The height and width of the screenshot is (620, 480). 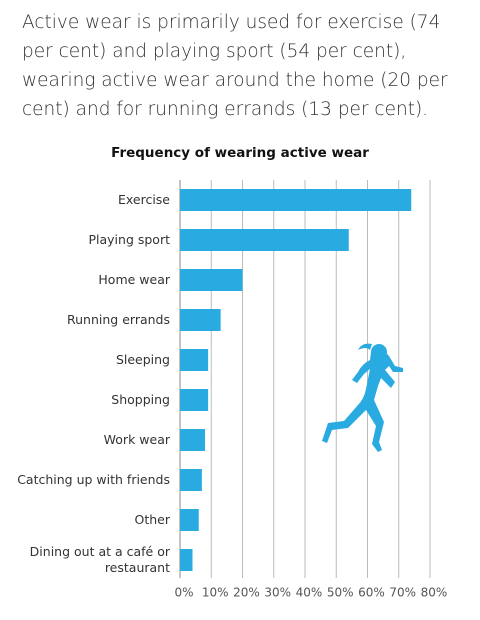 What do you see at coordinates (140, 399) in the screenshot?
I see `y-tick-label: Shopping` at bounding box center [140, 399].